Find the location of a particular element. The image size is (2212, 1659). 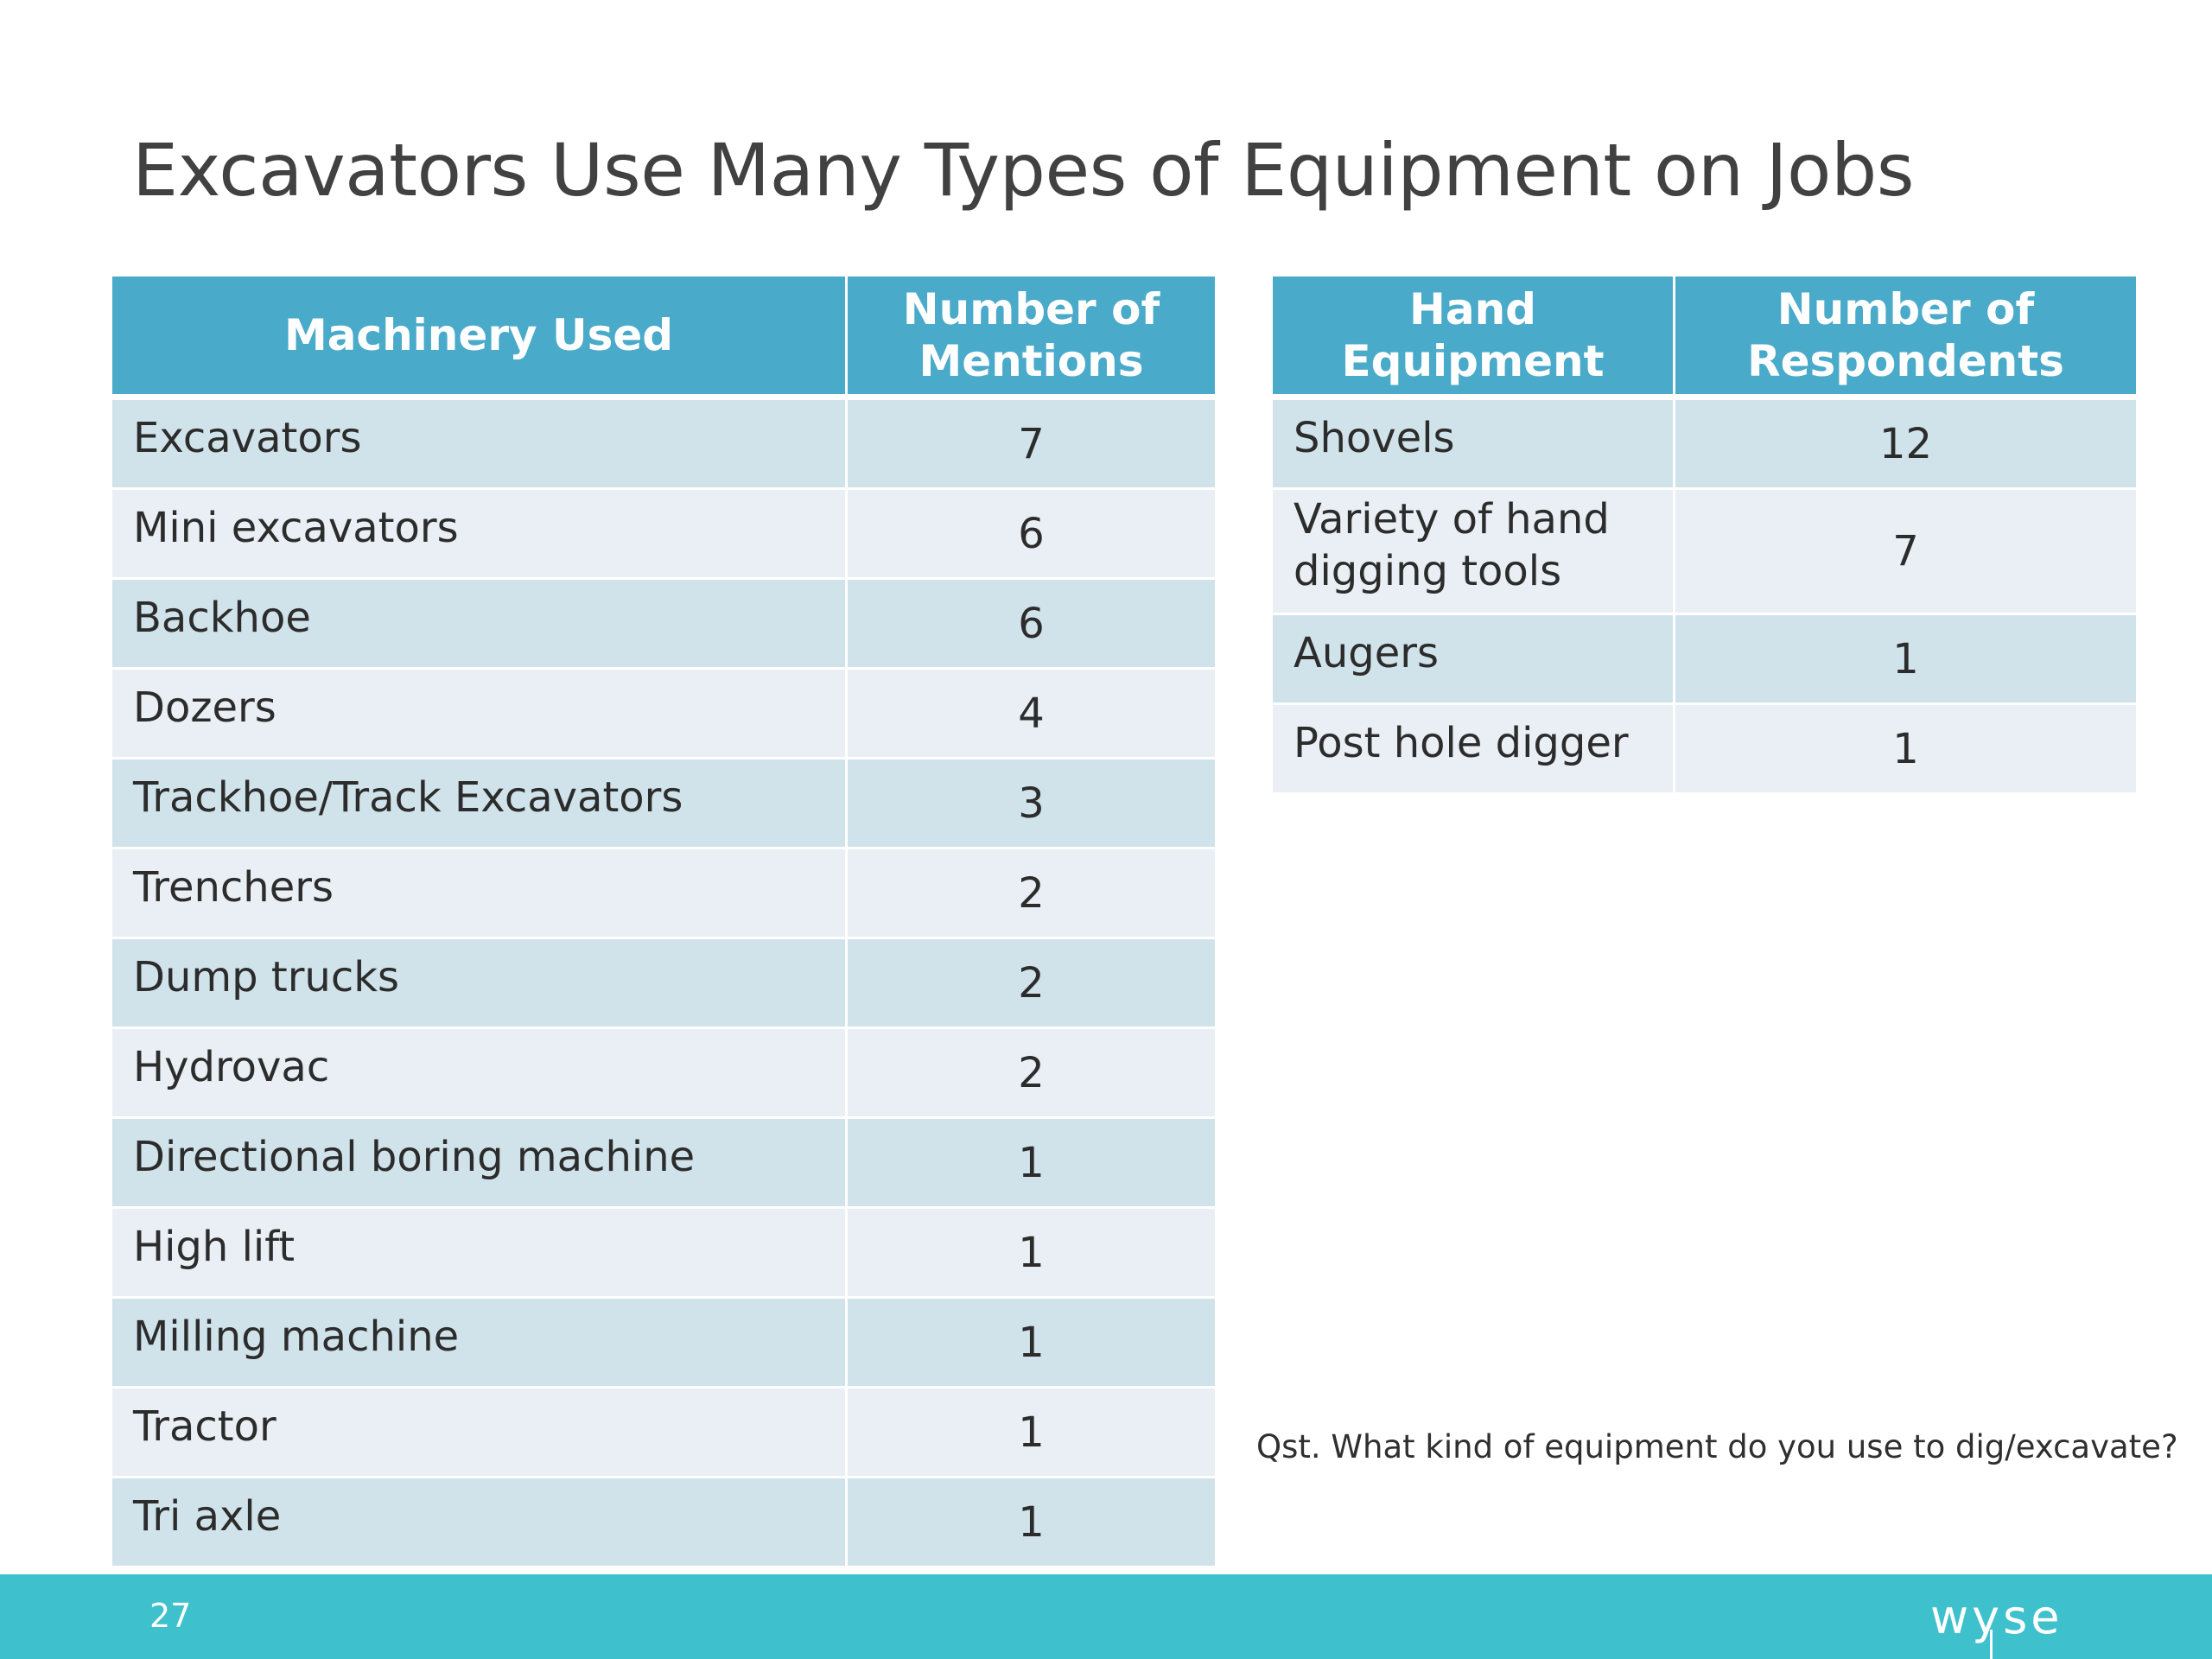

row-label: Trenchers is located at coordinates (480, 894).